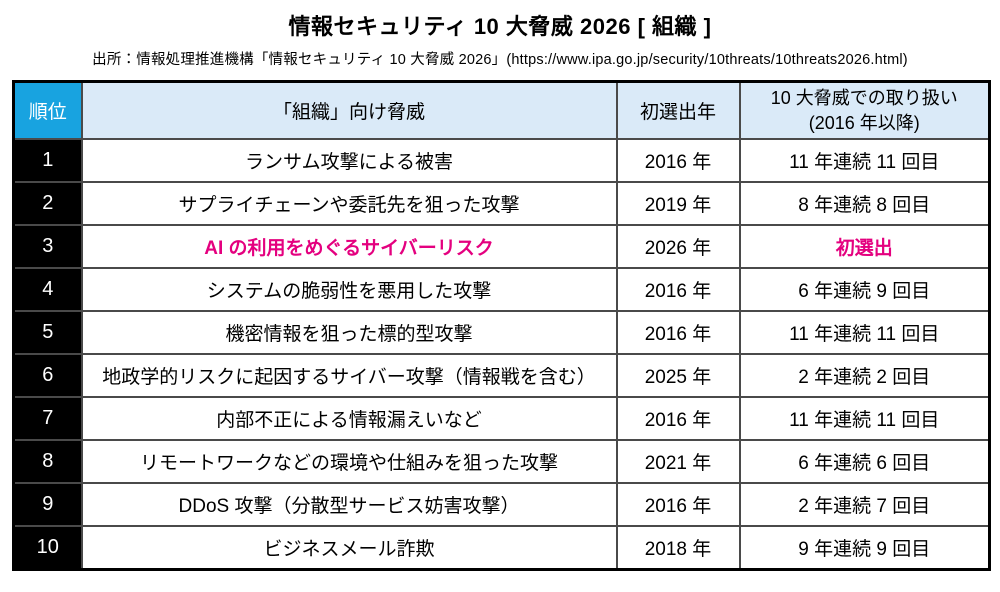  I want to click on header-threat: 「組織」向け脅威, so click(349, 110).